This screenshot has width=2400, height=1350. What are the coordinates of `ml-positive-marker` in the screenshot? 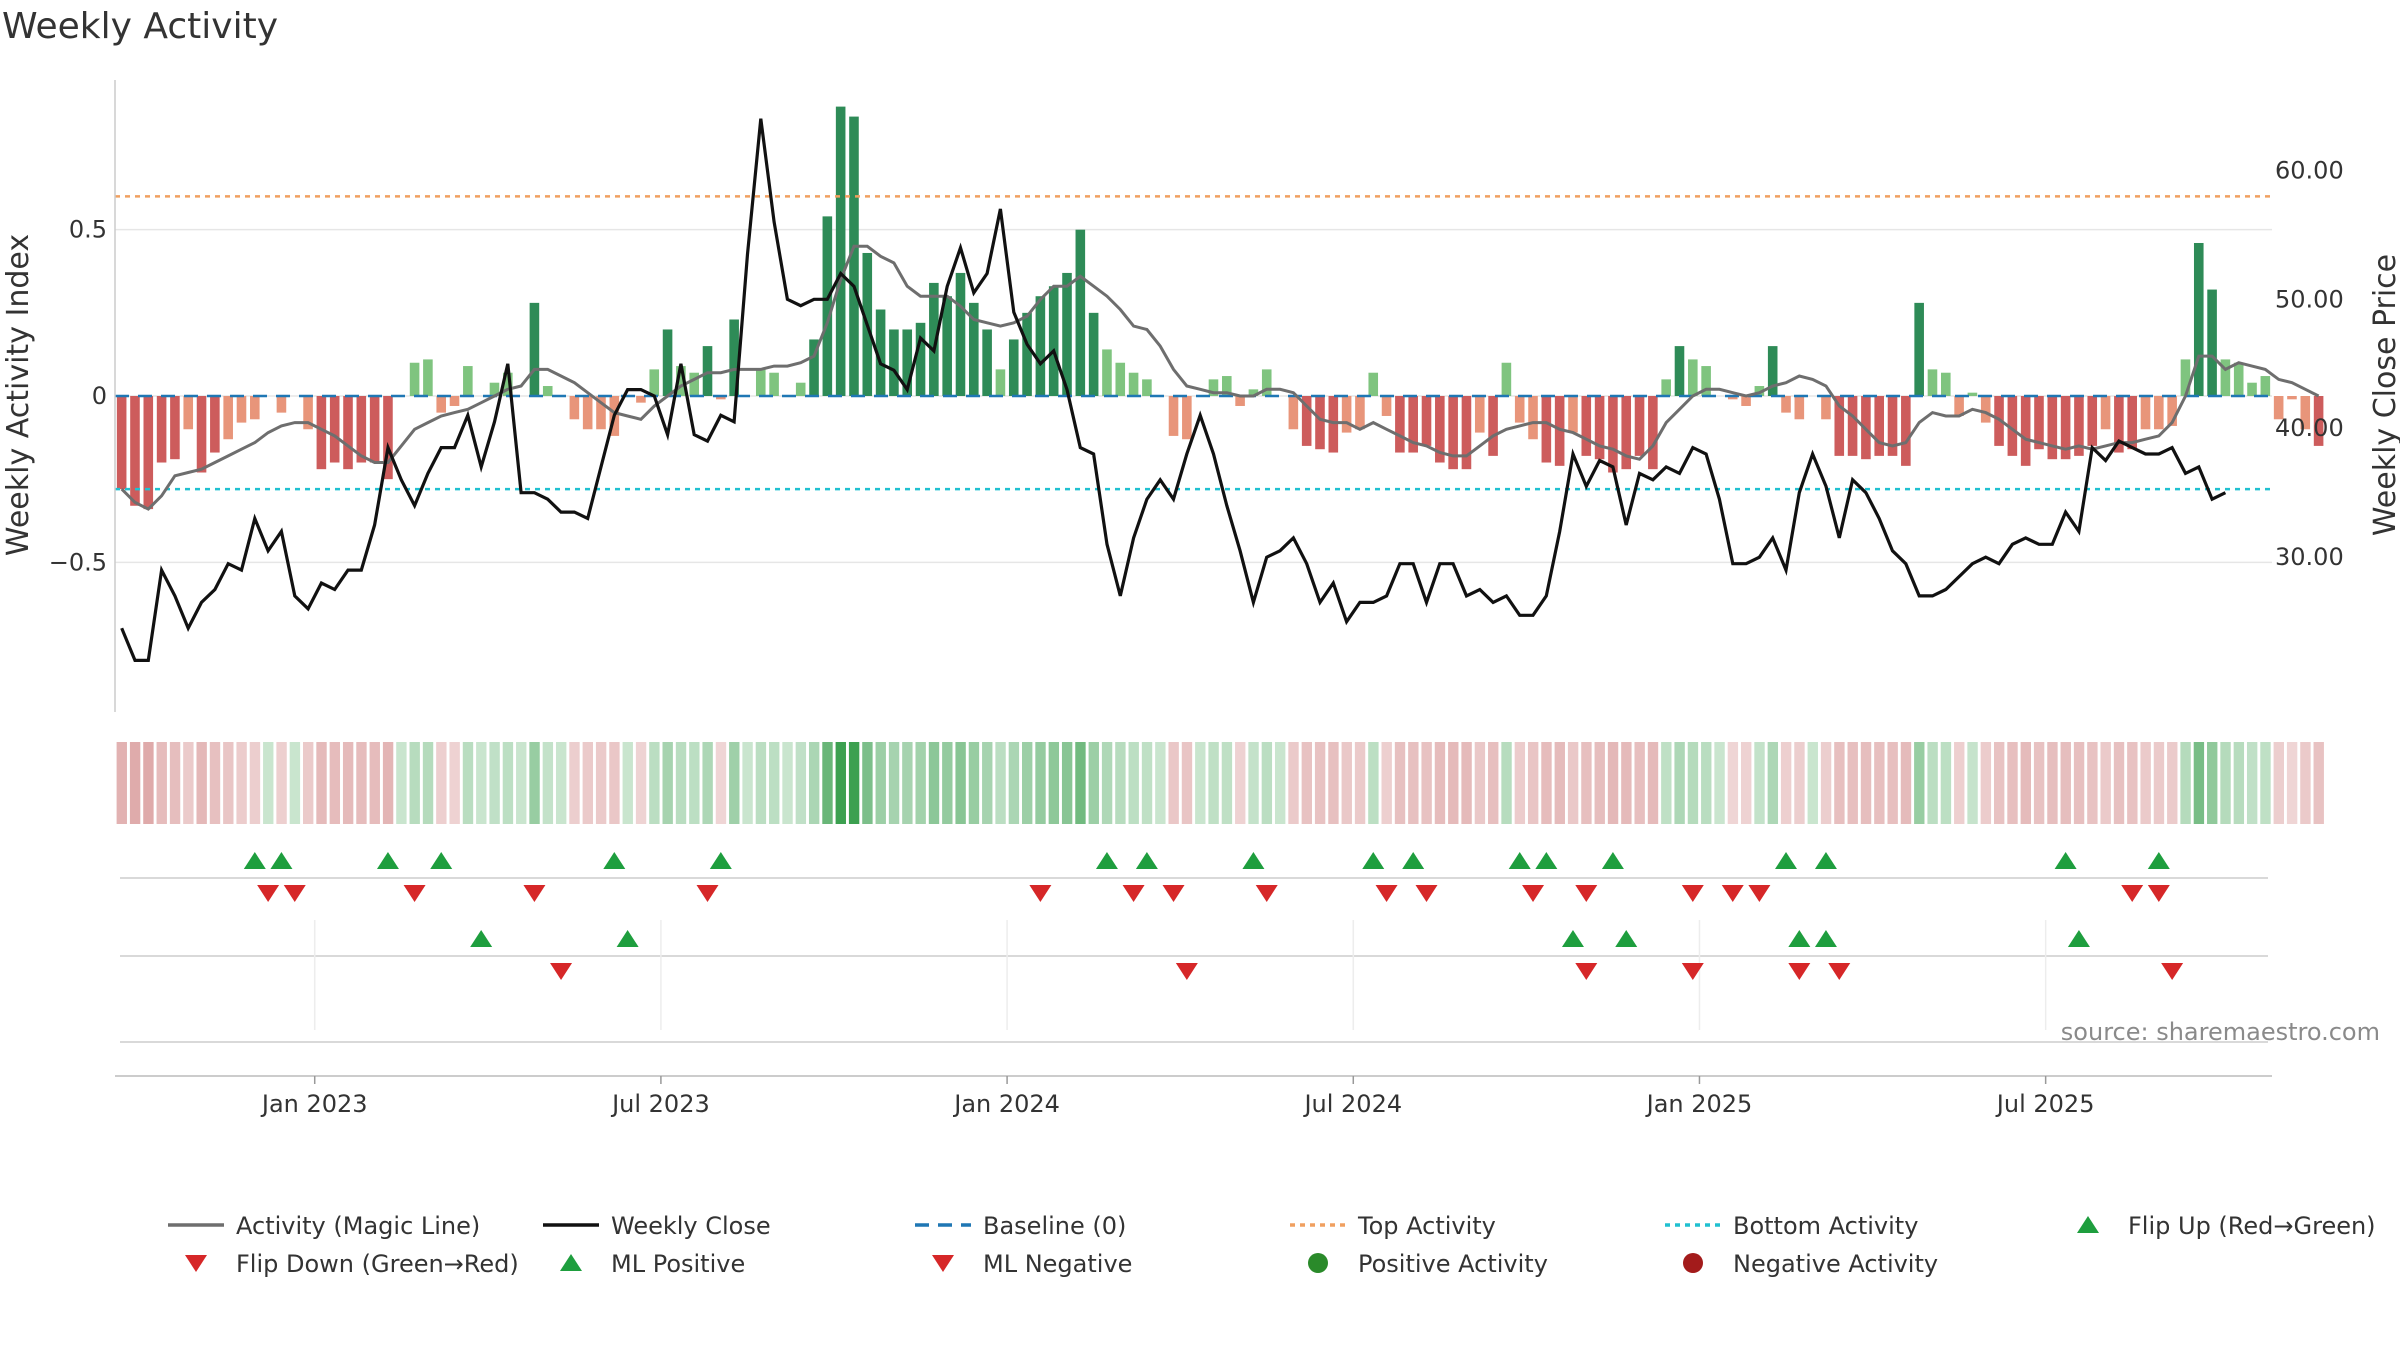 It's located at (1799, 938).